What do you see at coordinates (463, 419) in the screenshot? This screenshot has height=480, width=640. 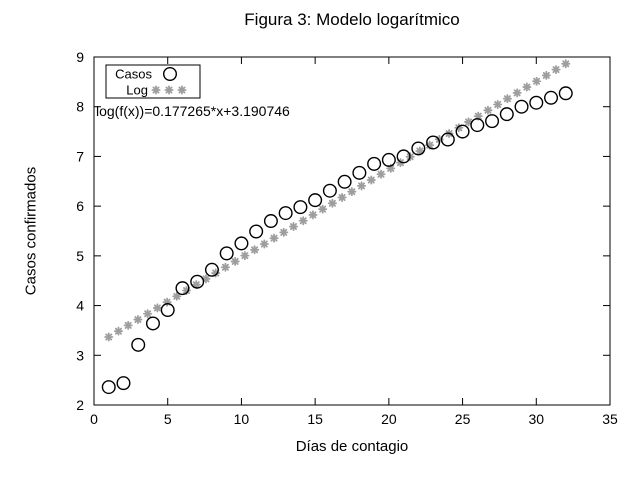 I see `x-tick-label: 25` at bounding box center [463, 419].